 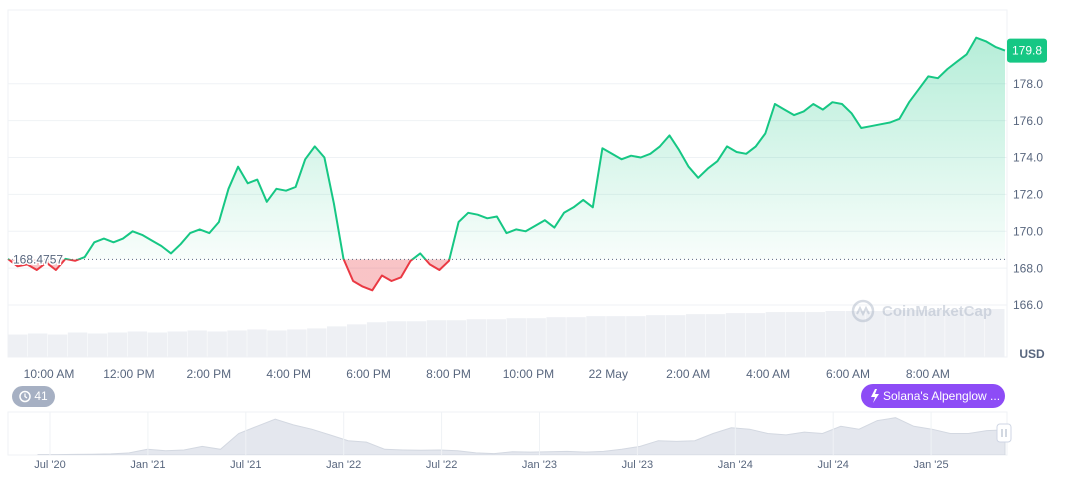 I want to click on watermark: CoinMarketCap, so click(x=921, y=311).